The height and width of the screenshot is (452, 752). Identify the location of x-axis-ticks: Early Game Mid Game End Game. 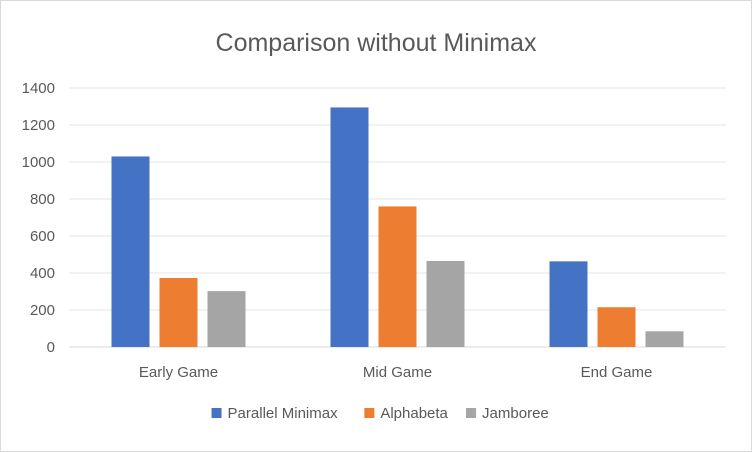
(395, 372).